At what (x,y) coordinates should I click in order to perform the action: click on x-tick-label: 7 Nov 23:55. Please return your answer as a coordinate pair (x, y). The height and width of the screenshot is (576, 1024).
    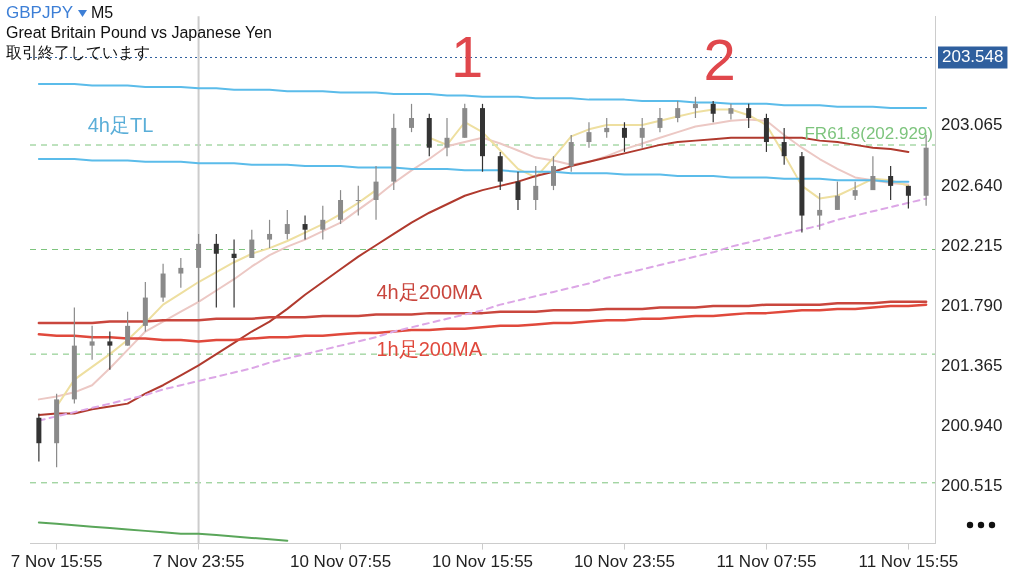
    Looking at the image, I should click on (198, 562).